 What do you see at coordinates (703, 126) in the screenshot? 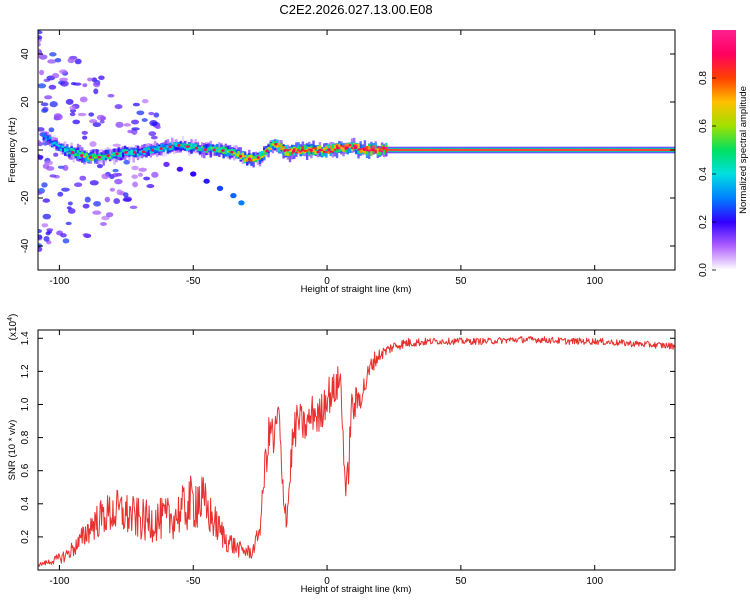
I see `colorbar-tick-label: 0.6` at bounding box center [703, 126].